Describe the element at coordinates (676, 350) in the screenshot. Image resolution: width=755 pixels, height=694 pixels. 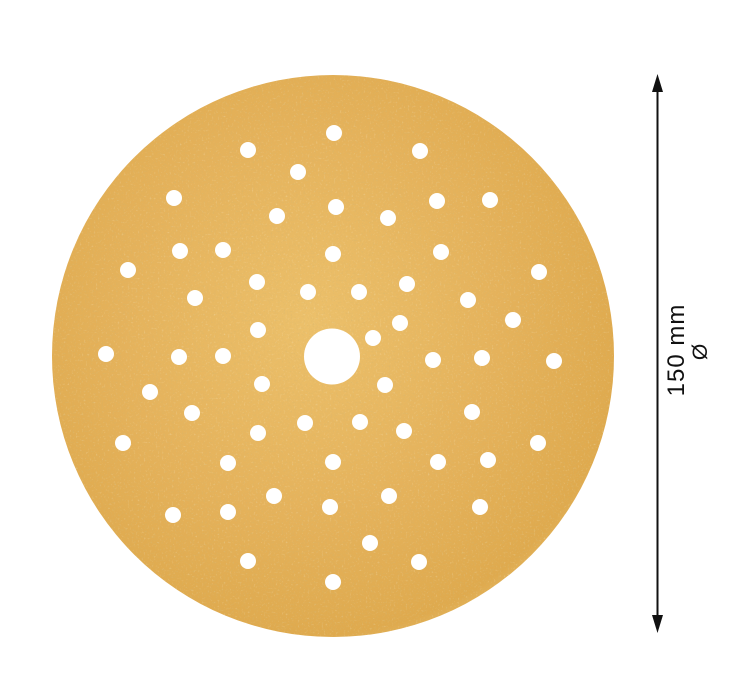
I see `diameter-value-label: 150 mm` at that location.